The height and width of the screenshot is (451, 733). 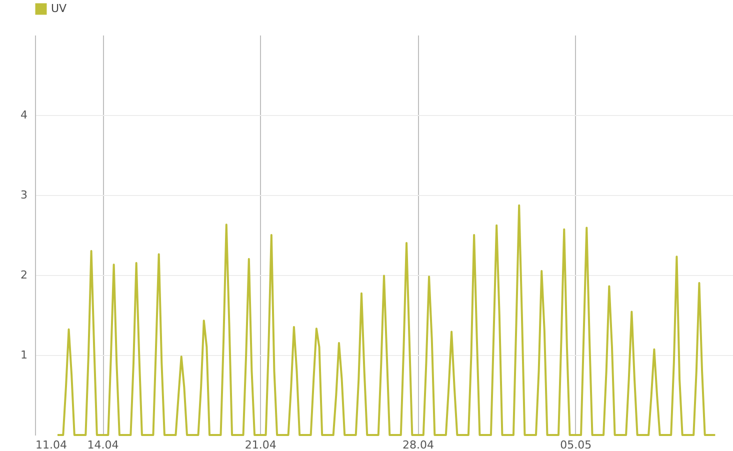 What do you see at coordinates (260, 444) in the screenshot?
I see `x-tick-label: 21.04` at bounding box center [260, 444].